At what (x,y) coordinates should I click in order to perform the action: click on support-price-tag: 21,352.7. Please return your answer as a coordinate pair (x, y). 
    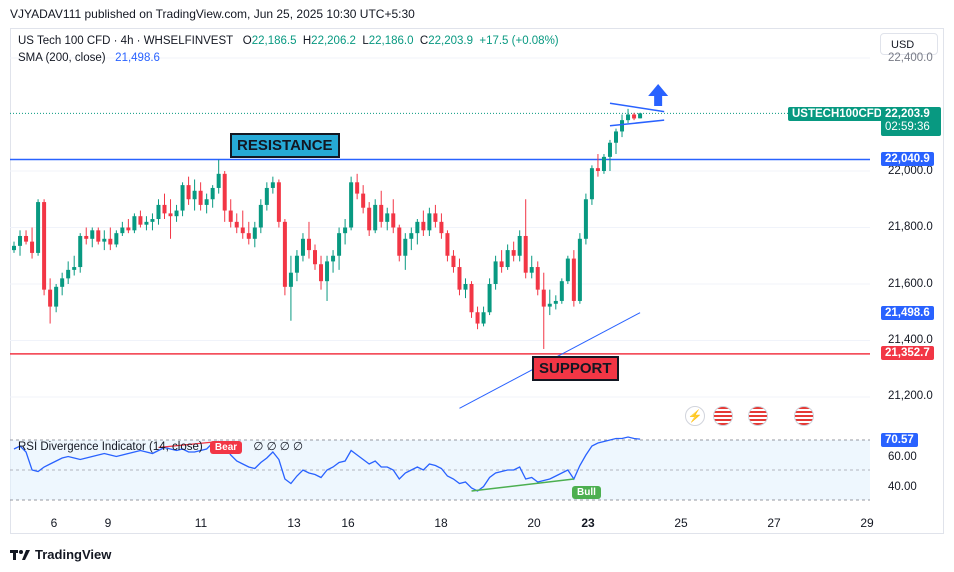
    Looking at the image, I should click on (907, 353).